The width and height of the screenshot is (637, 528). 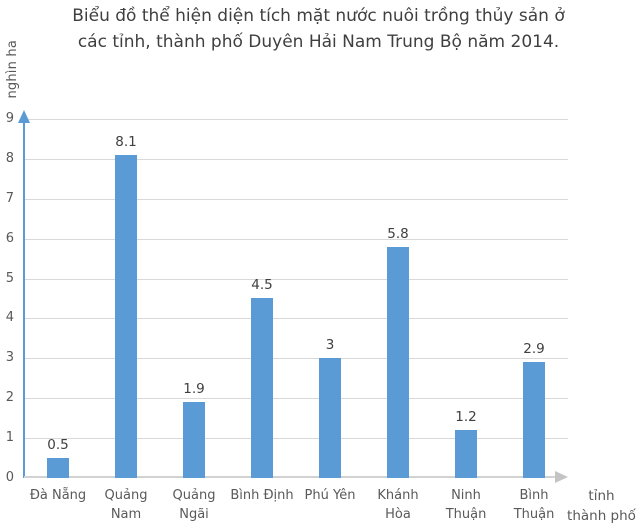 What do you see at coordinates (9, 397) in the screenshot?
I see `y-tick-label: 2` at bounding box center [9, 397].